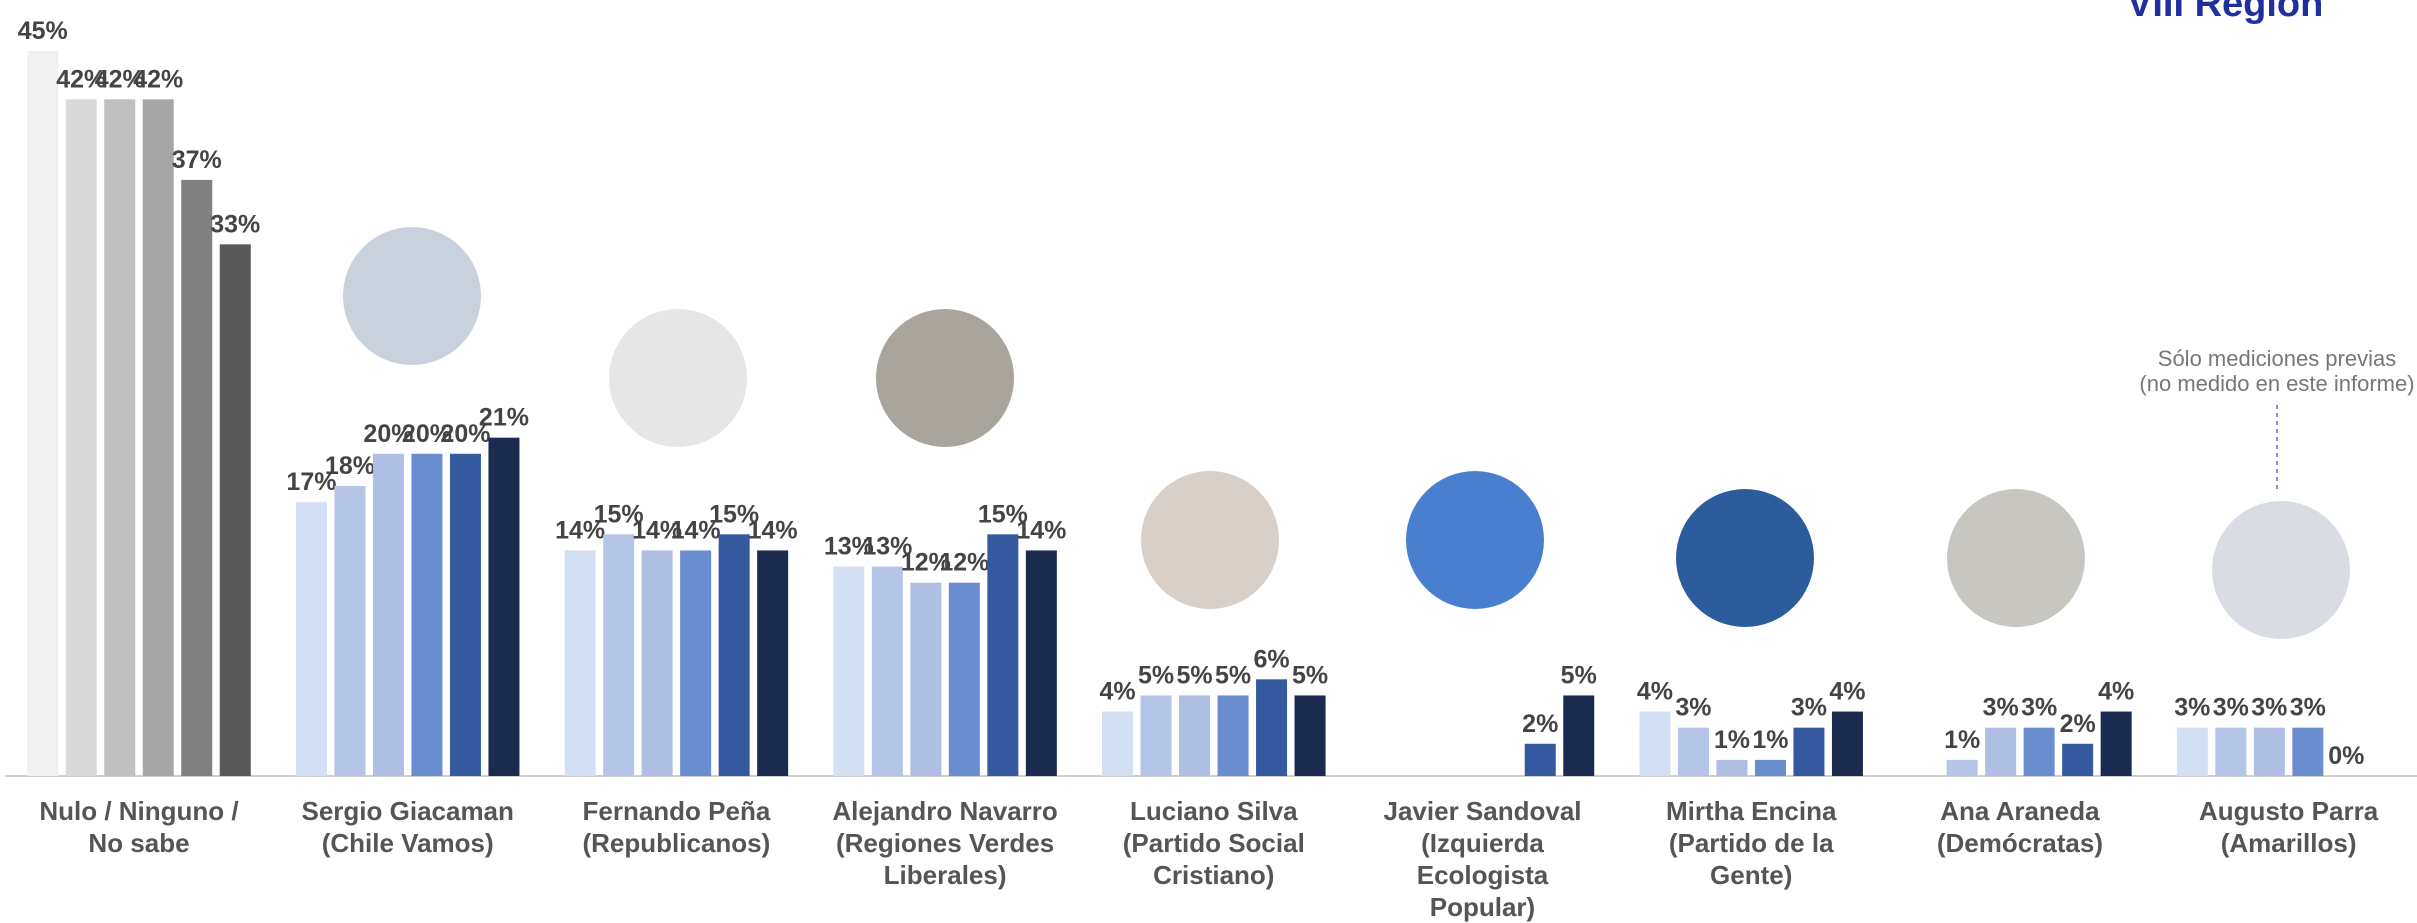 This screenshot has height=923, width=2417. What do you see at coordinates (138, 827) in the screenshot?
I see `x-tick-label: Nulo / Ninguno / No sabe` at bounding box center [138, 827].